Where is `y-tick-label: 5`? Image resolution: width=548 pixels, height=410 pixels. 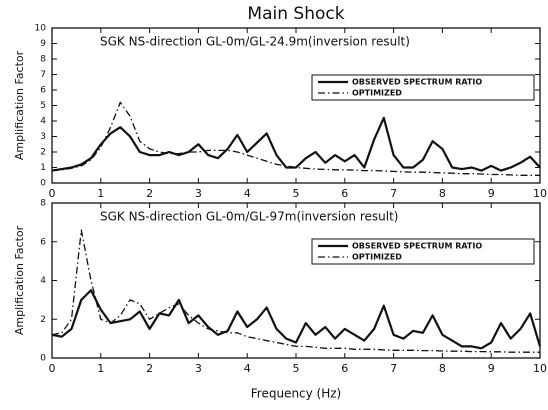
y-tick-label: 5 is located at coordinates (43, 106).